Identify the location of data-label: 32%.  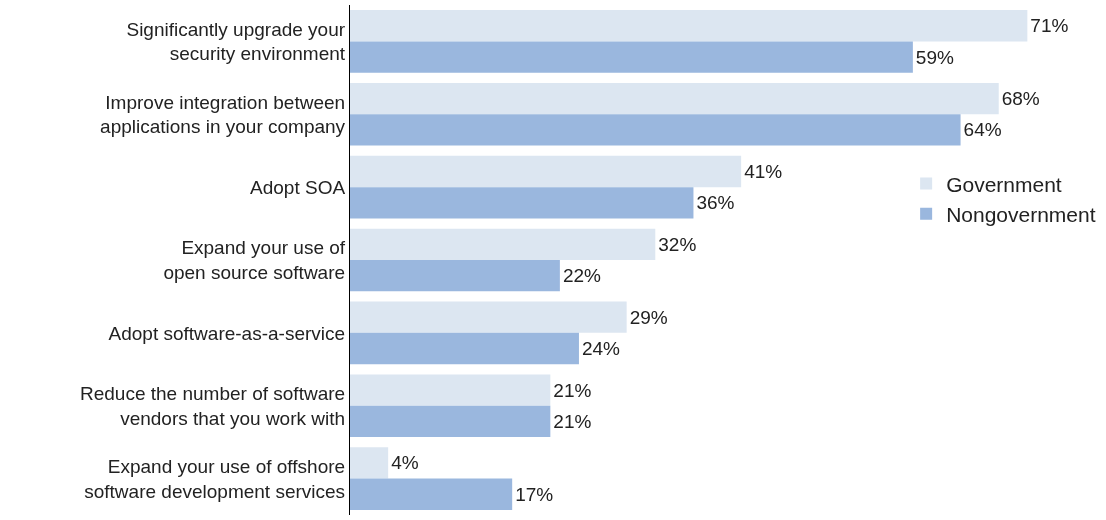
(677, 244).